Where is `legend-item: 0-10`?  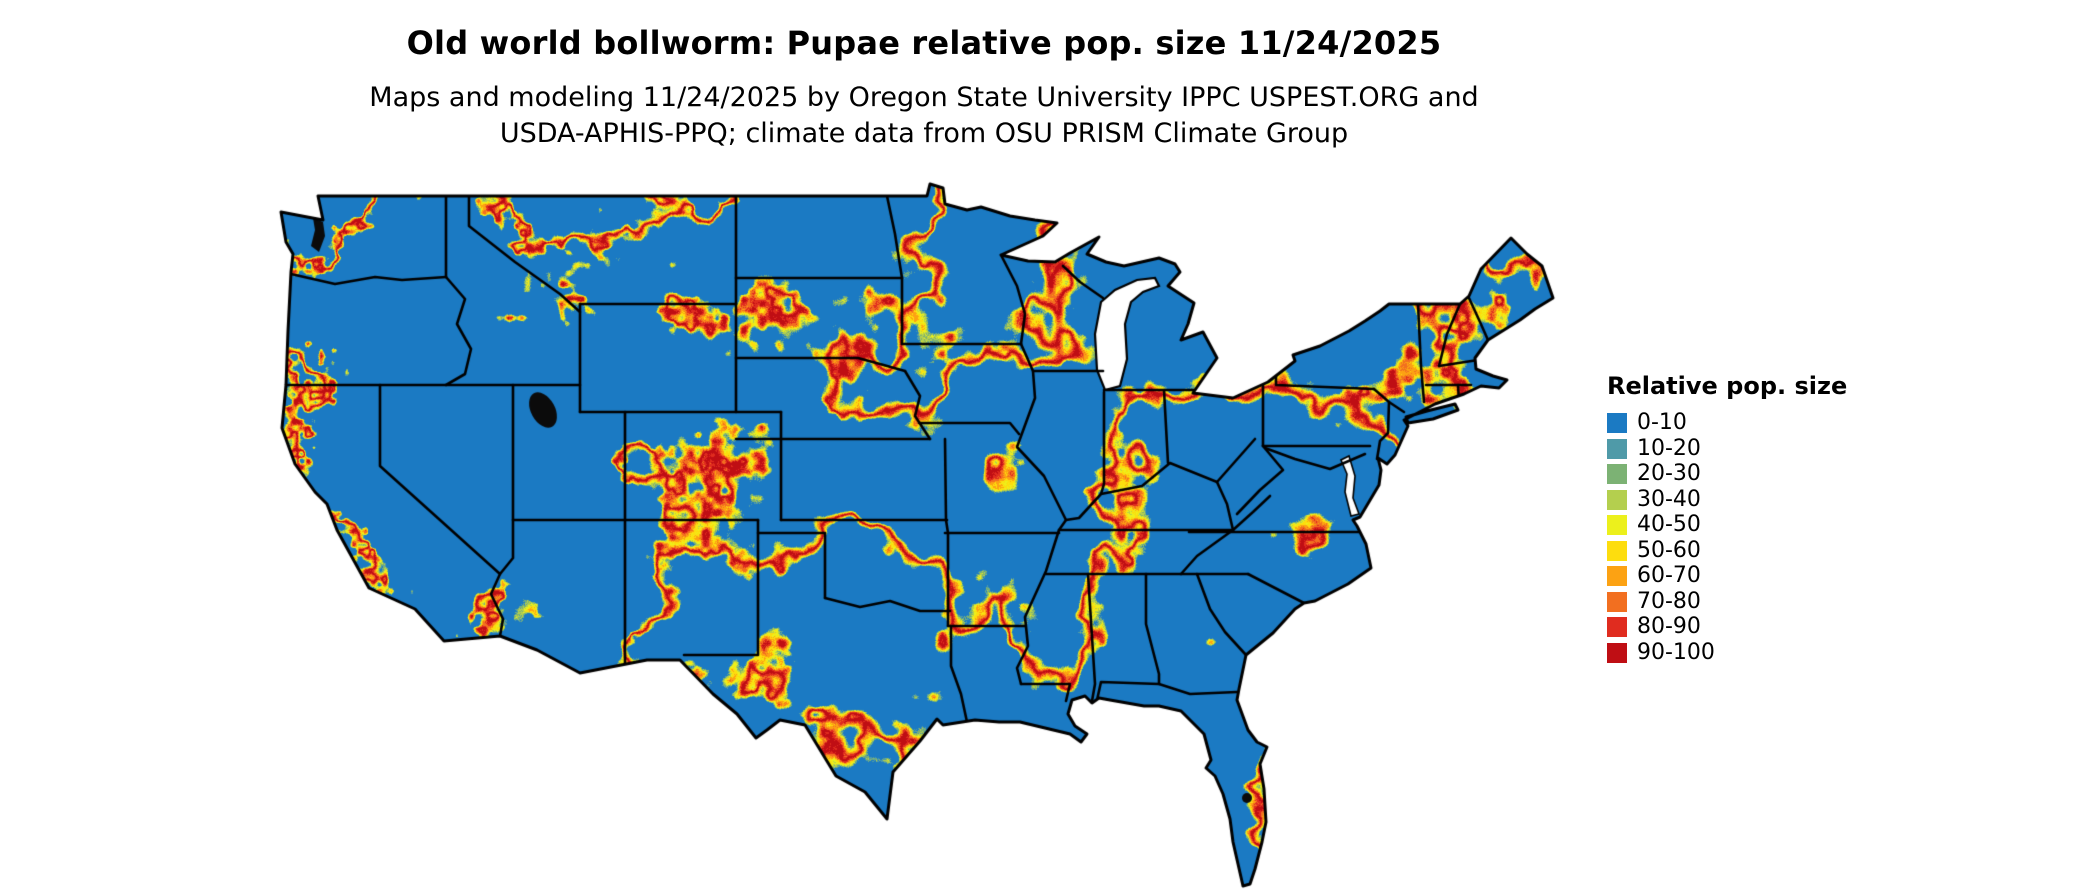
legend-item: 0-10 is located at coordinates (1727, 422).